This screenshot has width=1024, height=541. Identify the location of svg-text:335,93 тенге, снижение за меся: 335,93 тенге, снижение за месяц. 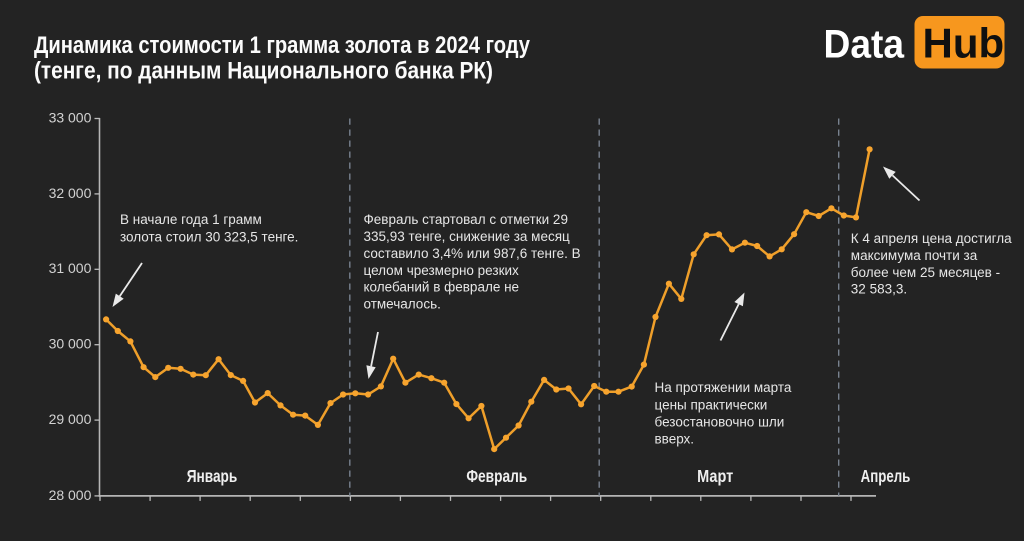
(467, 236).